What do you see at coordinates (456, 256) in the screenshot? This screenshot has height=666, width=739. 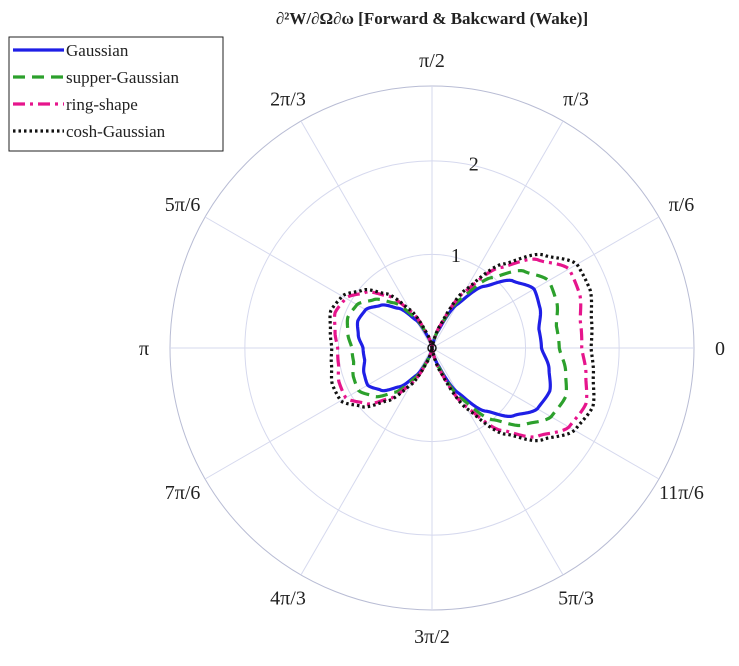 I see `radial-tick-label: 1` at bounding box center [456, 256].